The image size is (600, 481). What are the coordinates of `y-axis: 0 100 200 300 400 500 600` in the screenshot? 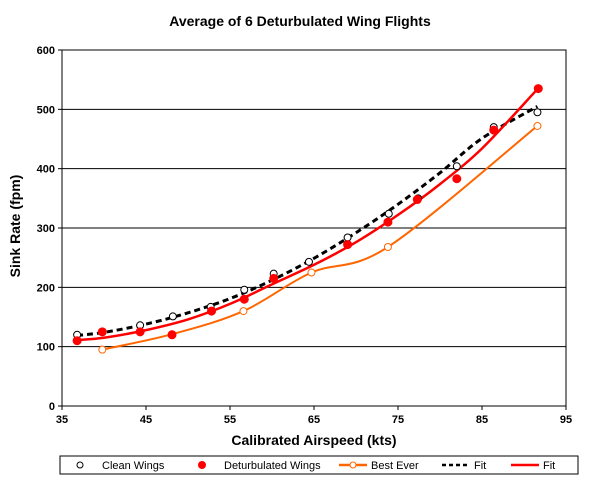 It's located at (49, 229).